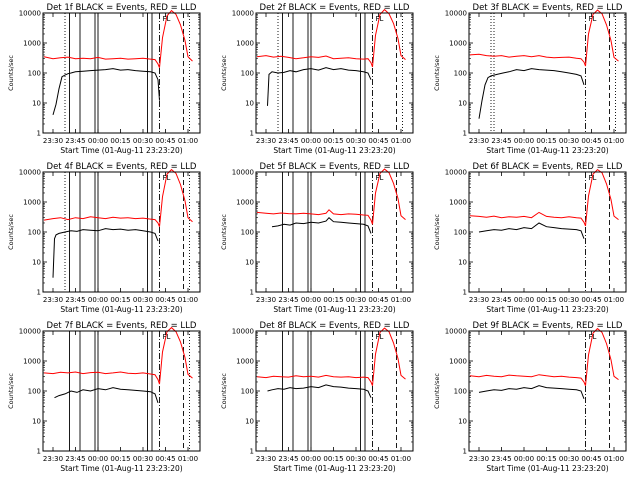  I want to click on panel-title: Det 3f BLACK = Events, RED = LLD, so click(548, 8).